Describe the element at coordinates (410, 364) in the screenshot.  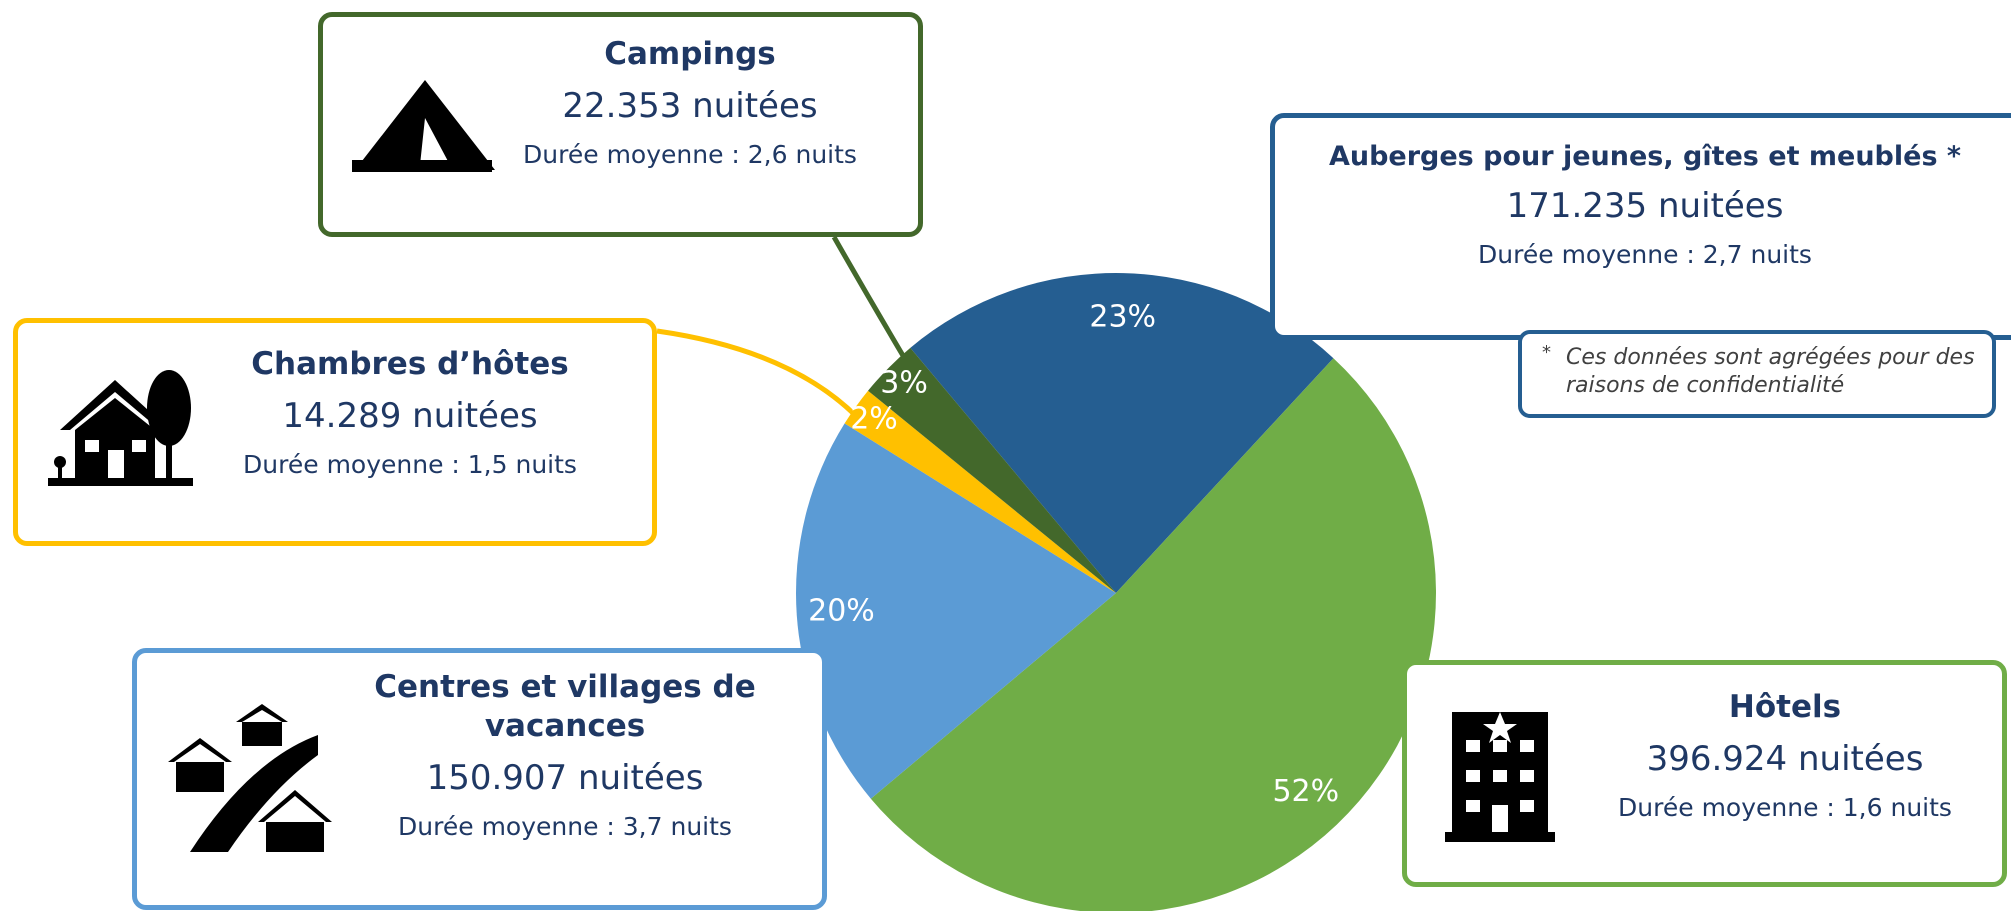
I see `callout-title: Chambres d’hôtes` at that location.